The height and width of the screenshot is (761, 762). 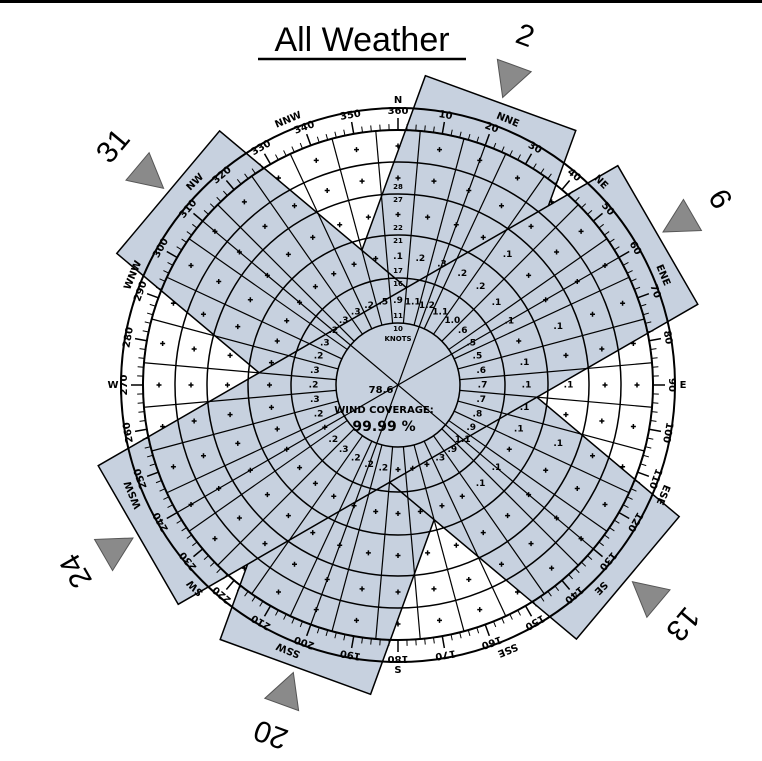 I want to click on degree-label: 170, so click(x=445, y=654).